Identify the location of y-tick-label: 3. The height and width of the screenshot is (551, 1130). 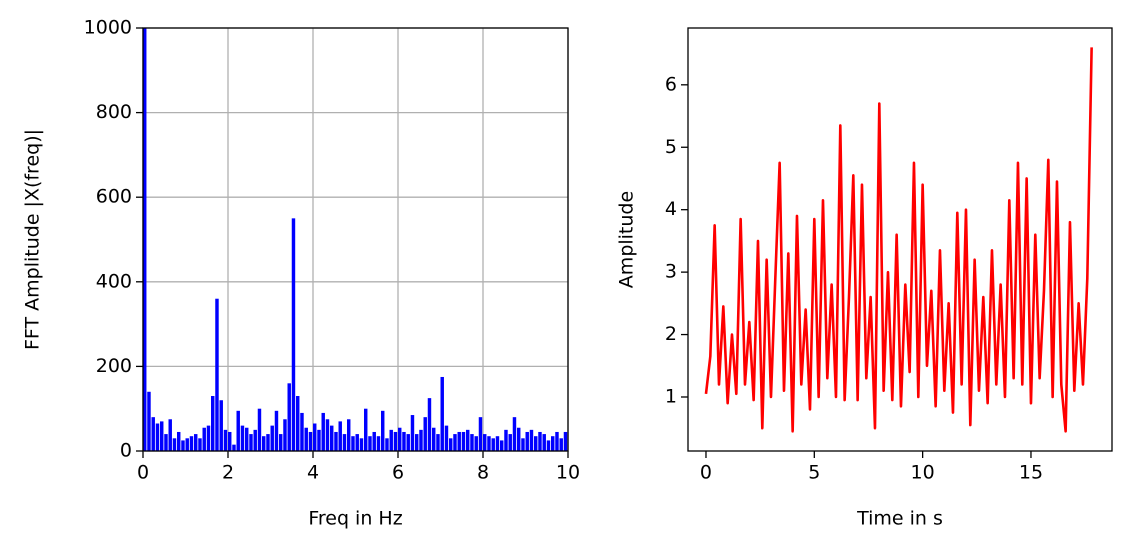
(671, 272).